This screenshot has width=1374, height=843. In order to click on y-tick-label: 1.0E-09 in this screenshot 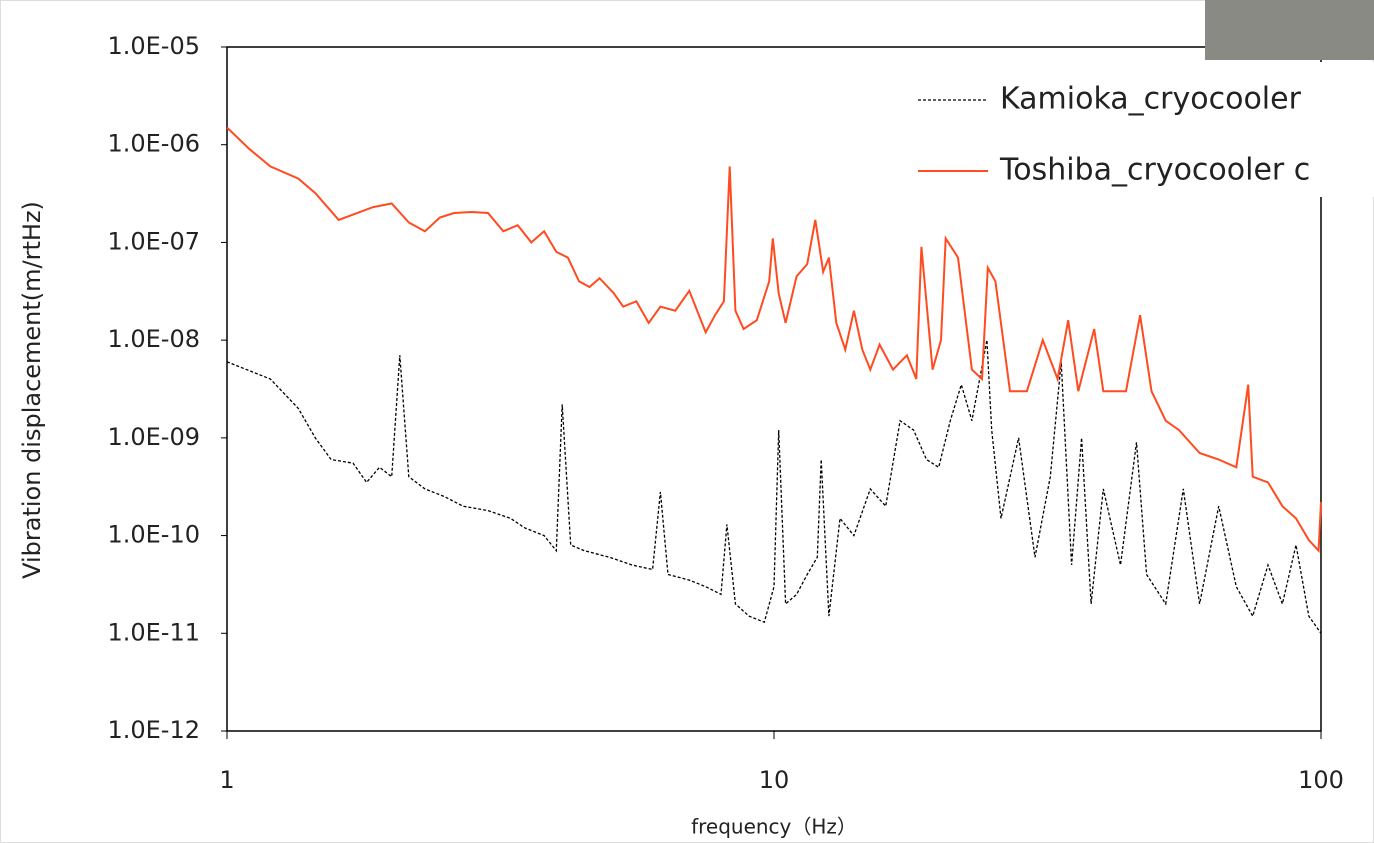, I will do `click(153, 437)`.